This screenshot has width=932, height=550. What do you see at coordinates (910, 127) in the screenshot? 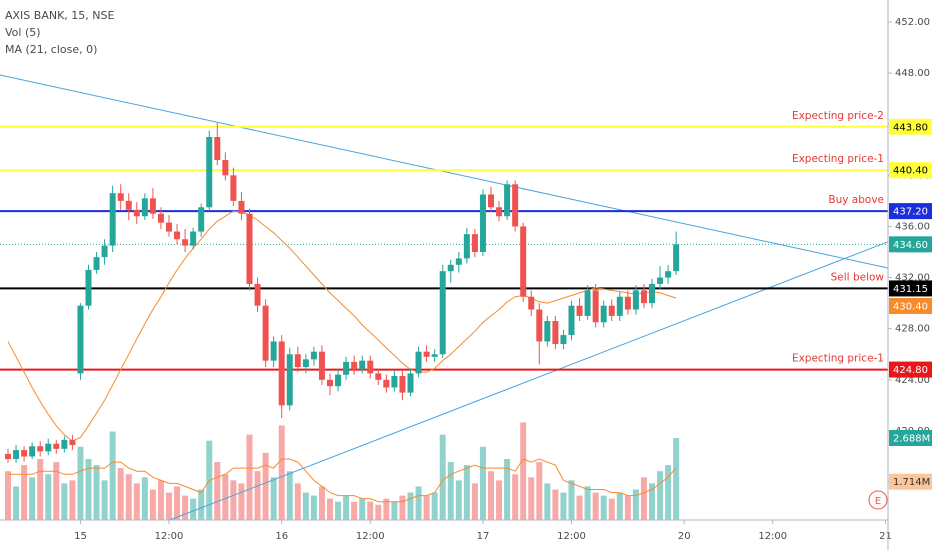
I see `level-badge-label: 443.80` at bounding box center [910, 127].